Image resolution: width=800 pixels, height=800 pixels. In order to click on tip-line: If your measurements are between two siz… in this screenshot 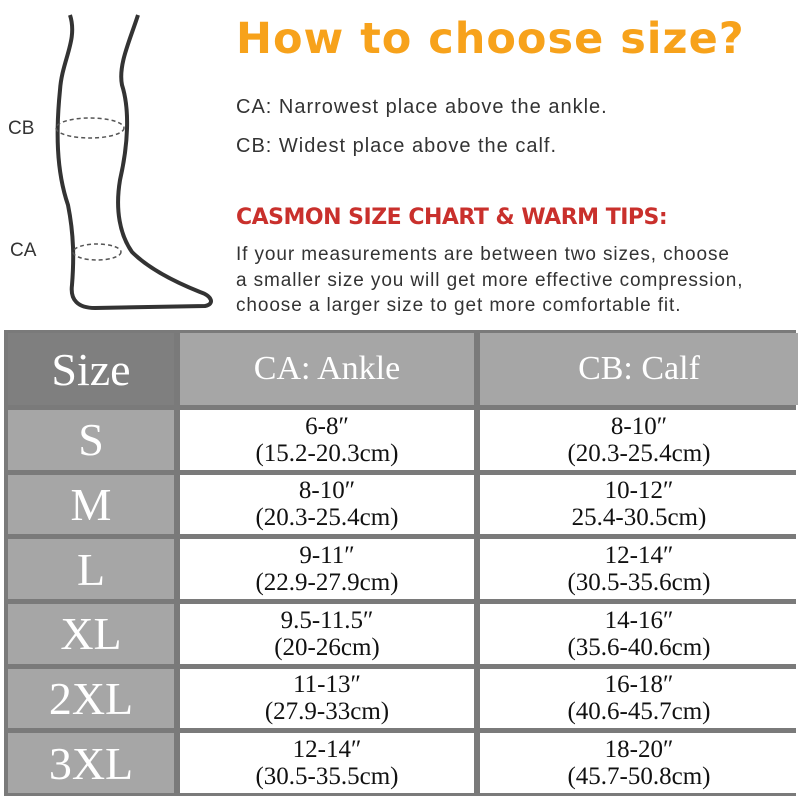, I will do `click(483, 254)`.